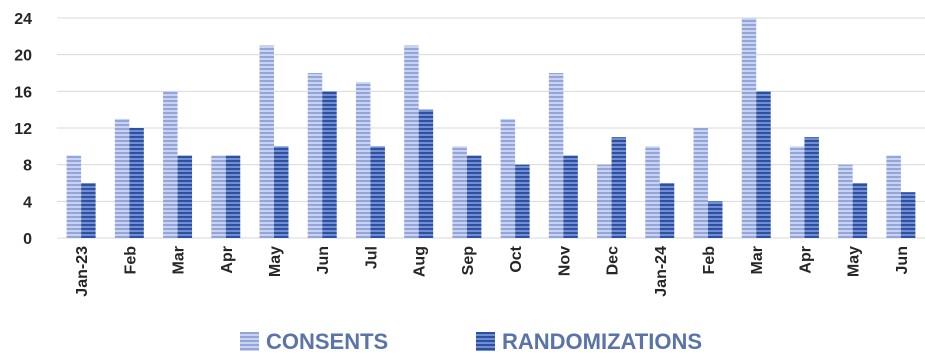  I want to click on x-tick-label: Oct, so click(516, 258).